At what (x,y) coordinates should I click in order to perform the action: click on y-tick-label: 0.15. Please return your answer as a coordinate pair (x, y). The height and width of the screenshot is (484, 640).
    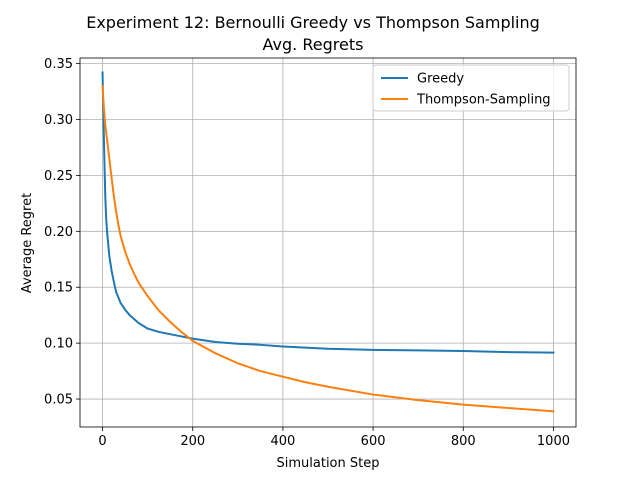
    Looking at the image, I should click on (58, 288).